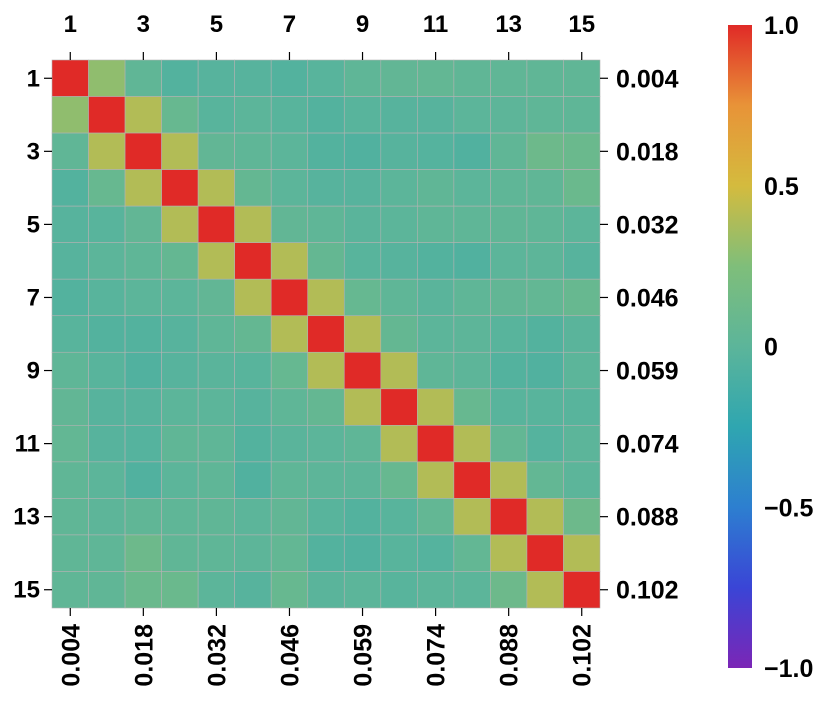 The height and width of the screenshot is (719, 830). I want to click on right-tick-label: 0.032, so click(647, 225).